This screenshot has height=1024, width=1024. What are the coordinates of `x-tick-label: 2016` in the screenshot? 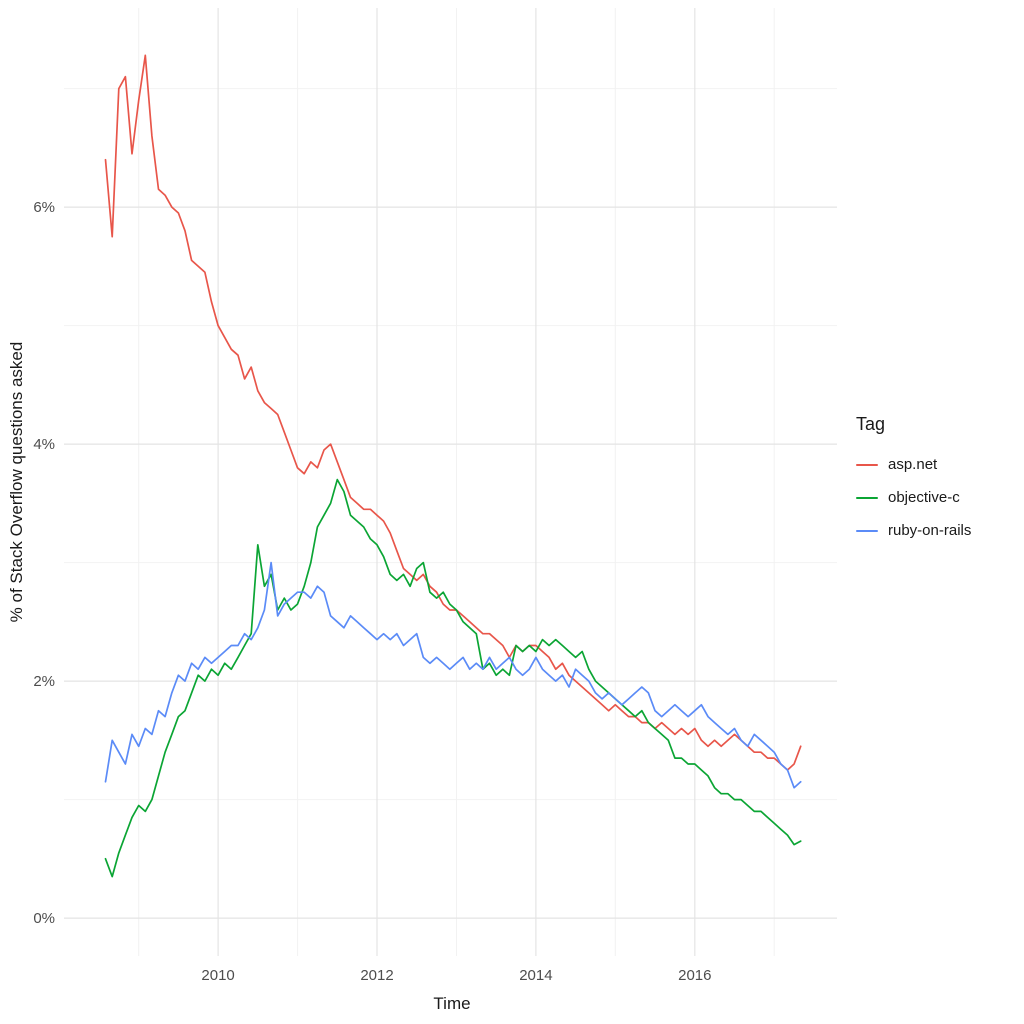 It's located at (694, 975).